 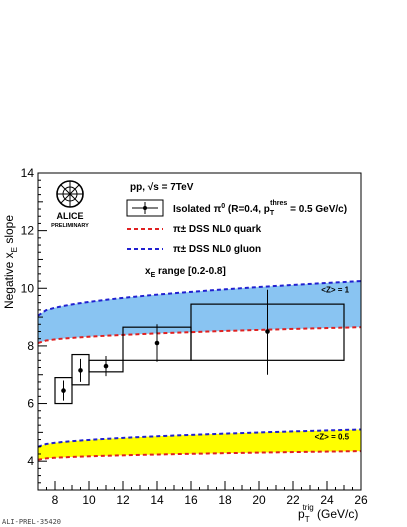 I want to click on chart-title: pp, √s = 7TeV, so click(x=162, y=187).